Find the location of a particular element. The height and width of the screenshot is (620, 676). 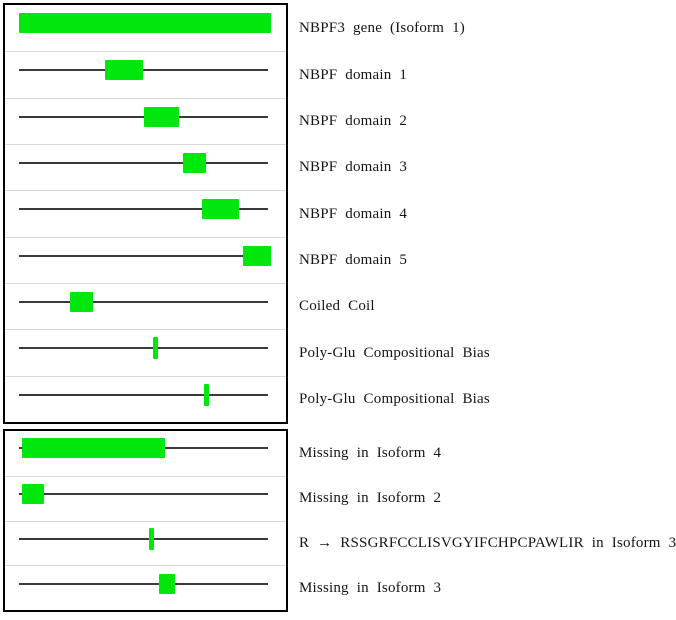

feature-label: NBPF domain 3 is located at coordinates (353, 167).